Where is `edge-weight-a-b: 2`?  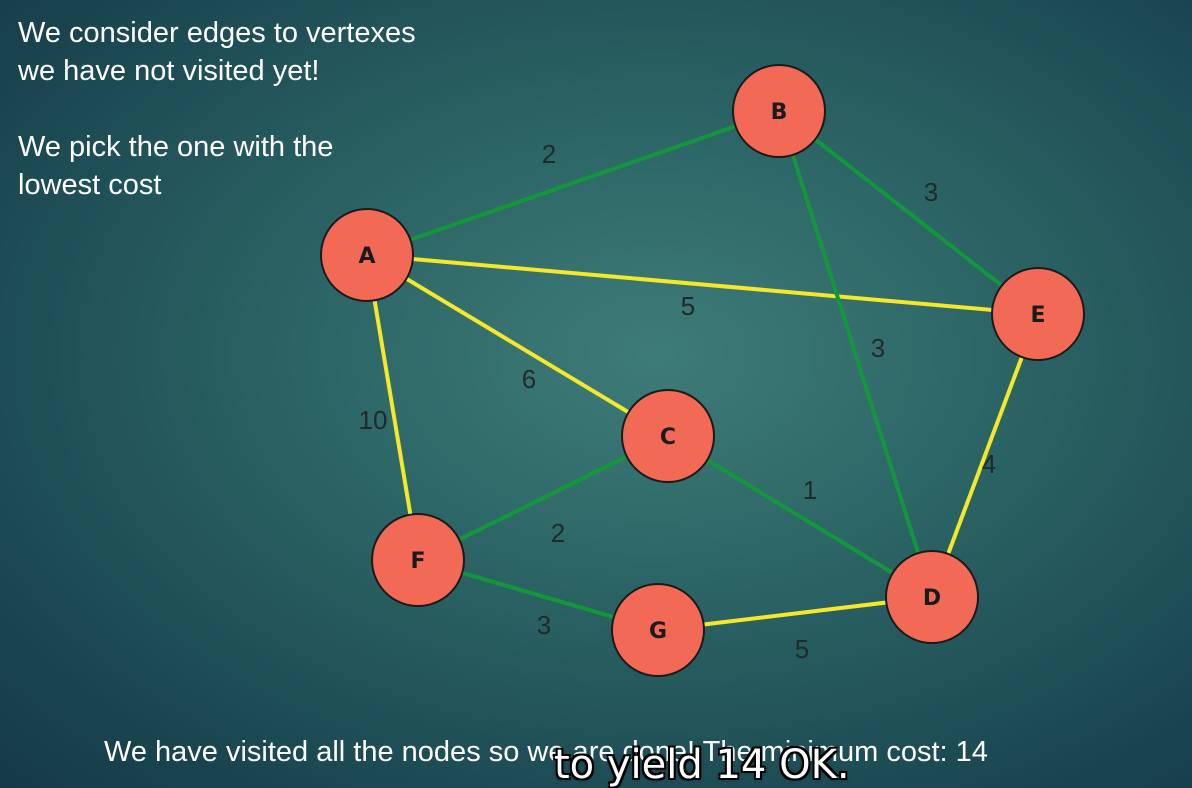 edge-weight-a-b: 2 is located at coordinates (549, 154).